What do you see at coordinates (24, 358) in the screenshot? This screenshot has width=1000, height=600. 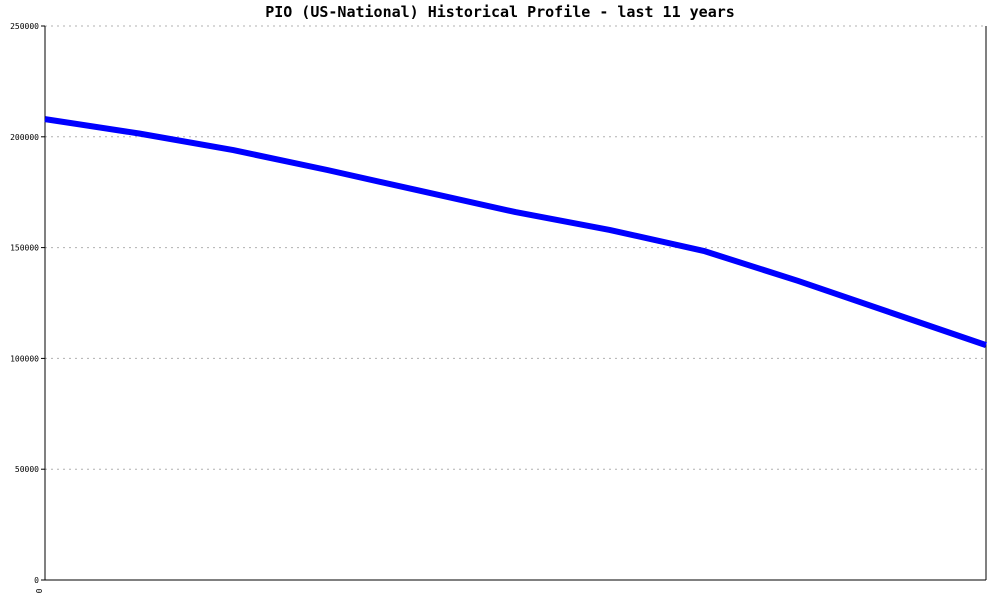 I see `y-tick-label: 100000` at bounding box center [24, 358].